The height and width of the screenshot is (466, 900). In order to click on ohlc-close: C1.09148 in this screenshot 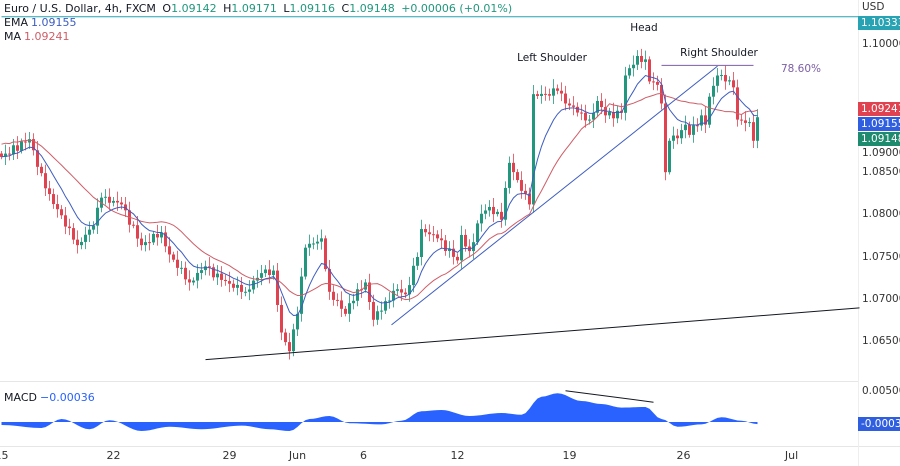, I will do `click(368, 8)`.